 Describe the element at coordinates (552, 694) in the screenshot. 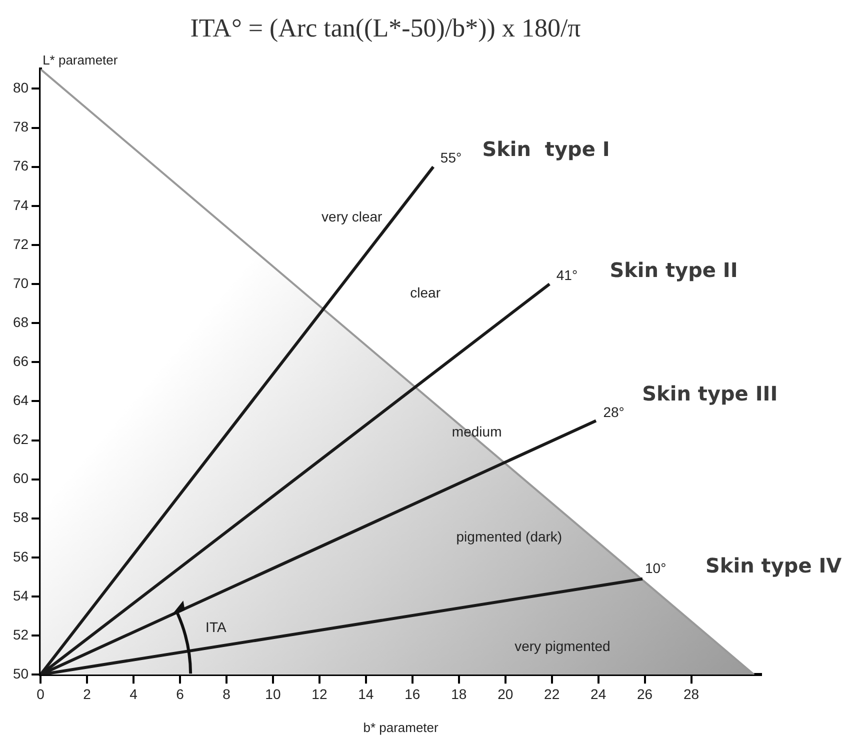

I see `x-tick-label: 22` at that location.